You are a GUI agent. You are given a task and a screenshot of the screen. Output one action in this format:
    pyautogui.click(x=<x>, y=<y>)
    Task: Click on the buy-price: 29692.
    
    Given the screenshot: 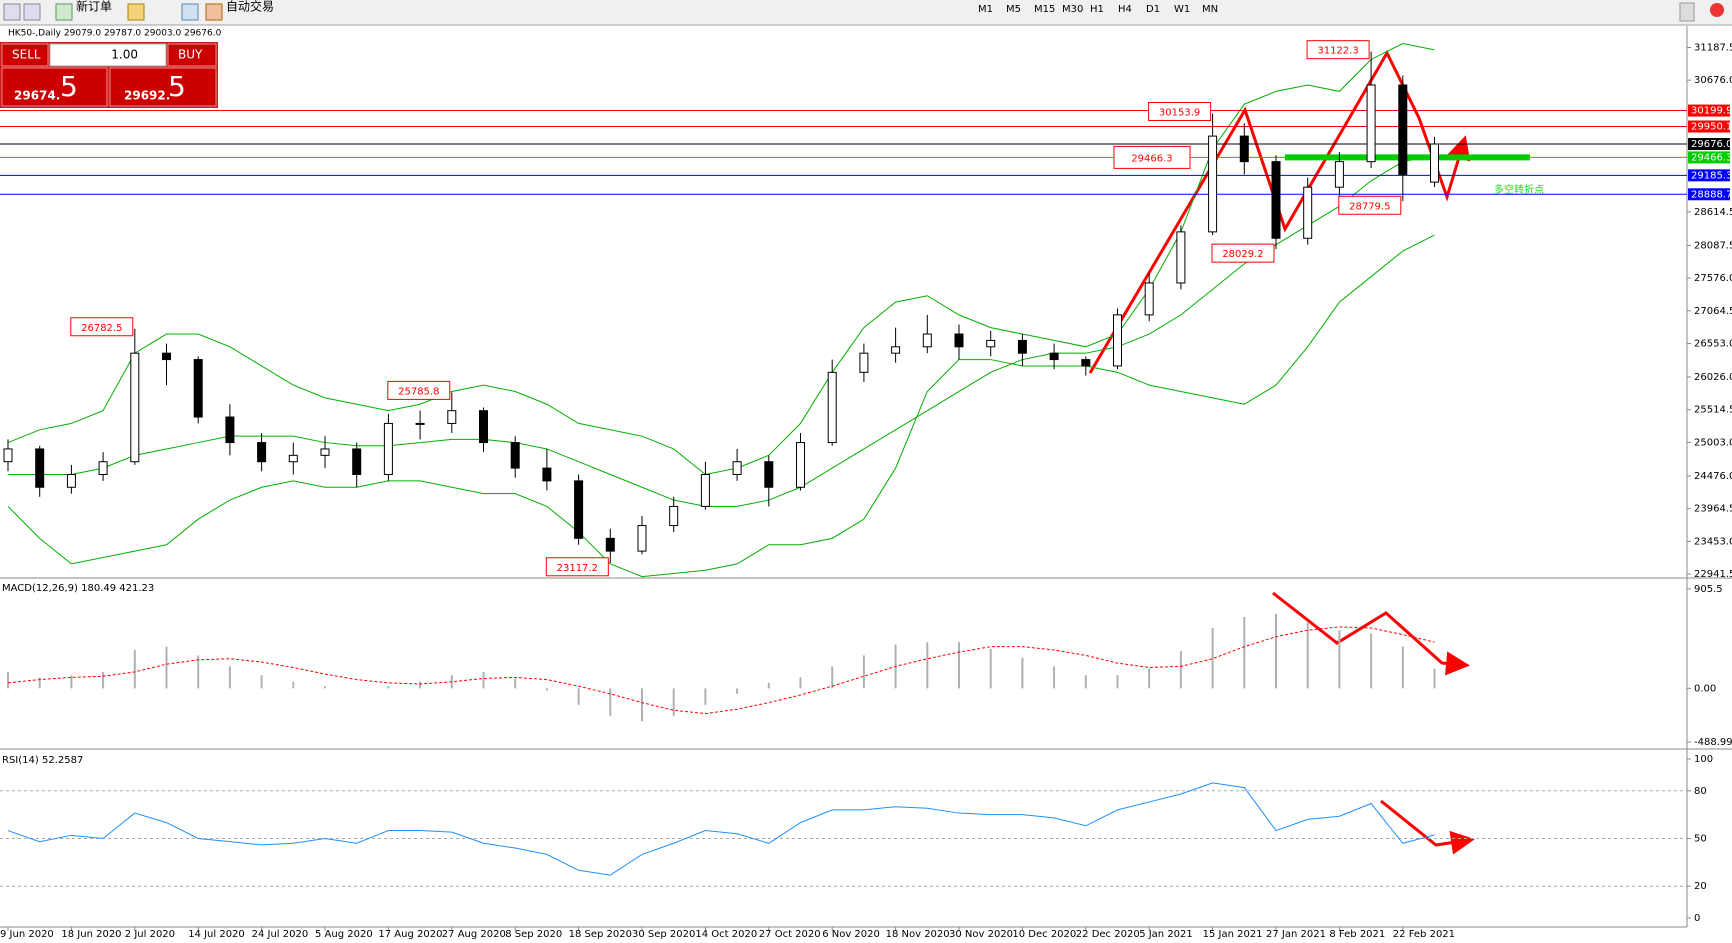 What is the action you would take?
    pyautogui.click(x=147, y=96)
    